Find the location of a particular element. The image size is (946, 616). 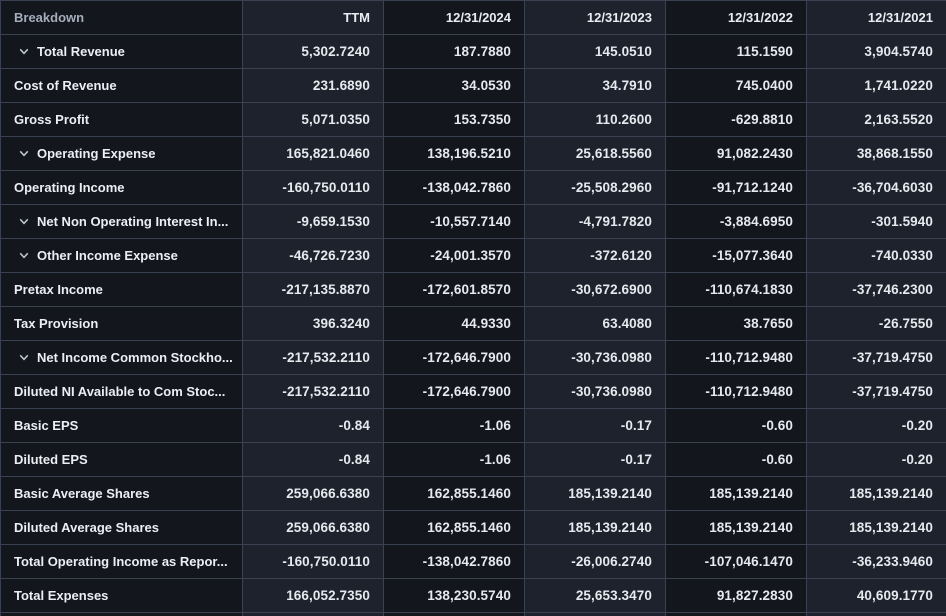

value-cell: 2,163.5520 is located at coordinates (876, 119).